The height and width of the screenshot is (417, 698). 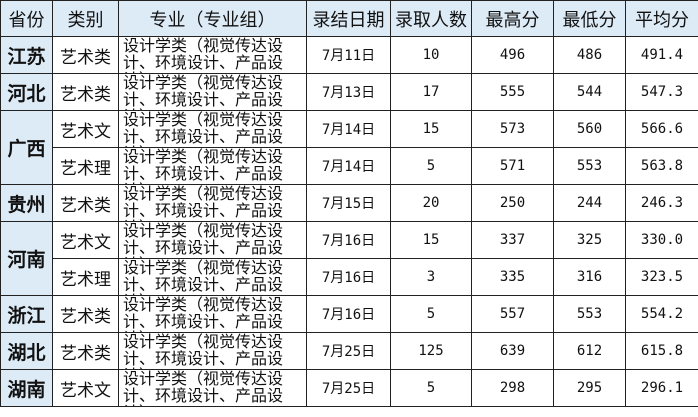 What do you see at coordinates (589, 240) in the screenshot?
I see `min-score-cell: 325` at bounding box center [589, 240].